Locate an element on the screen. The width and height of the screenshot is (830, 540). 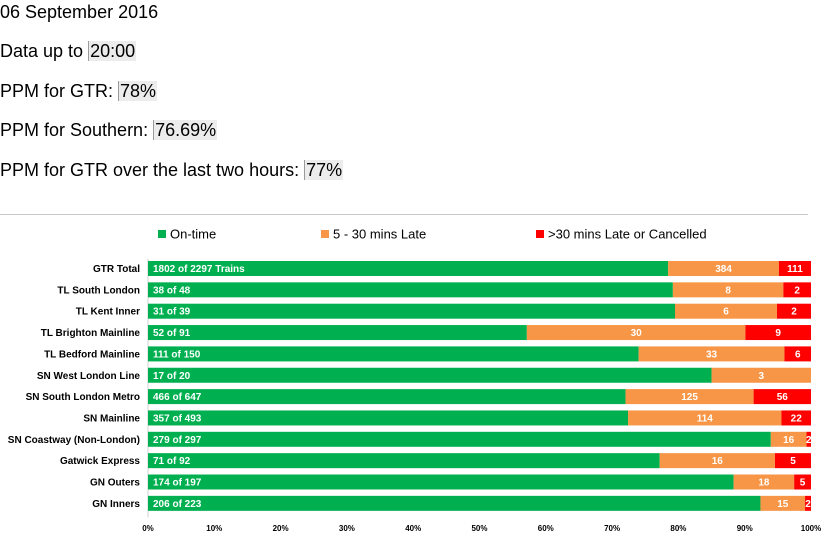
category-label: GN Inners is located at coordinates (116, 504).